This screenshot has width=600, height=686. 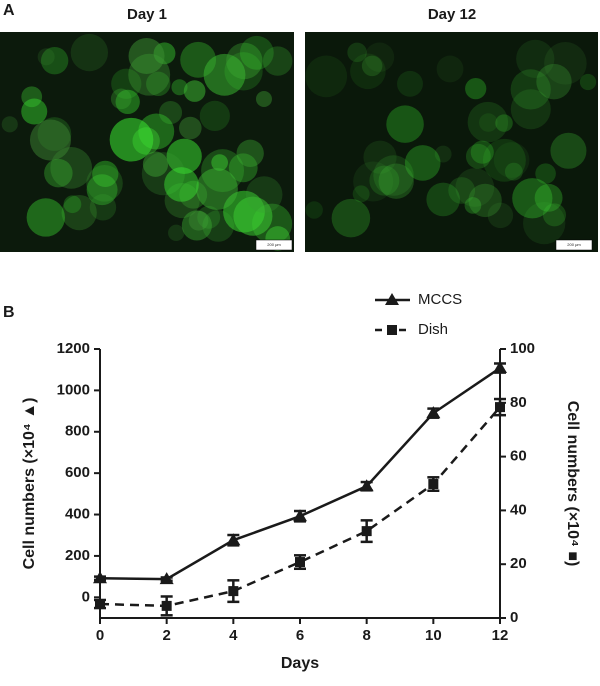 What do you see at coordinates (366, 635) in the screenshot?
I see `x-tick-label: 8` at bounding box center [366, 635].